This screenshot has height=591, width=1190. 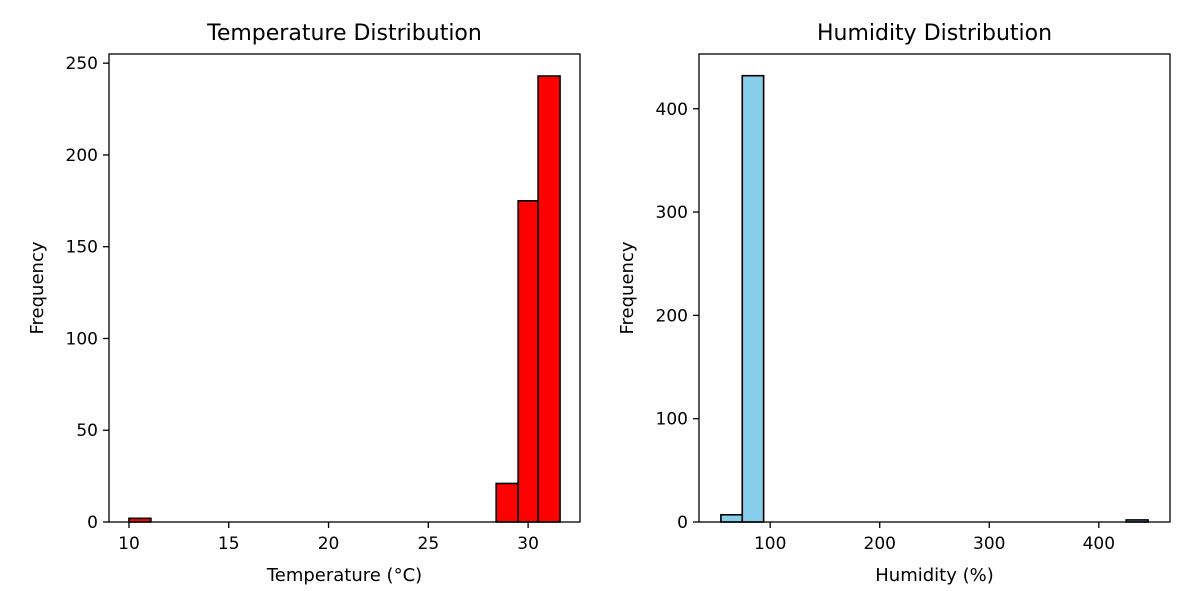 I want to click on x-tick-label: 300, so click(x=989, y=544).